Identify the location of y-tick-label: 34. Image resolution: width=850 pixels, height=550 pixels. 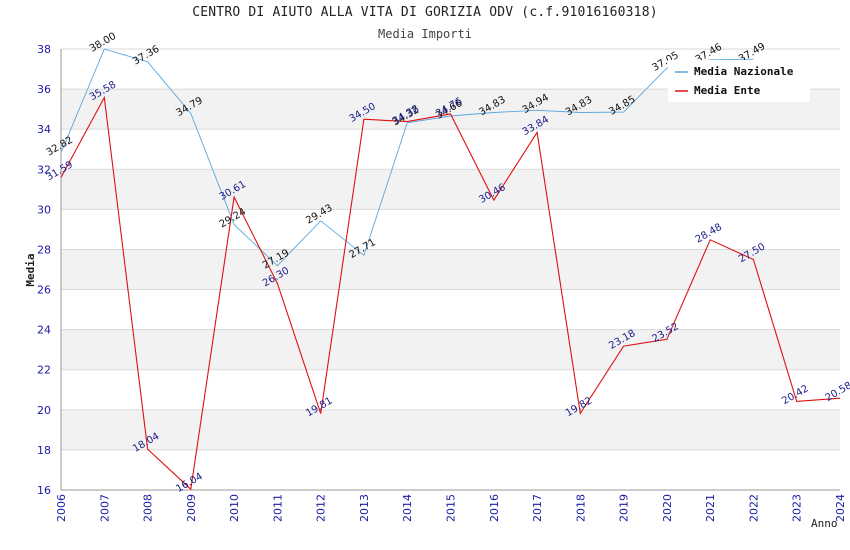
(44, 129).